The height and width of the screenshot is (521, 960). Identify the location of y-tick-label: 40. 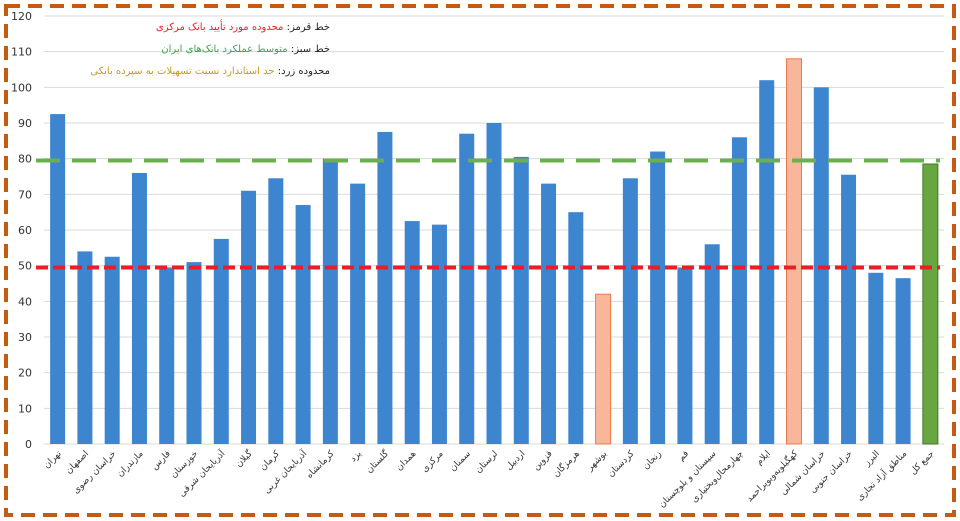
(25, 301).